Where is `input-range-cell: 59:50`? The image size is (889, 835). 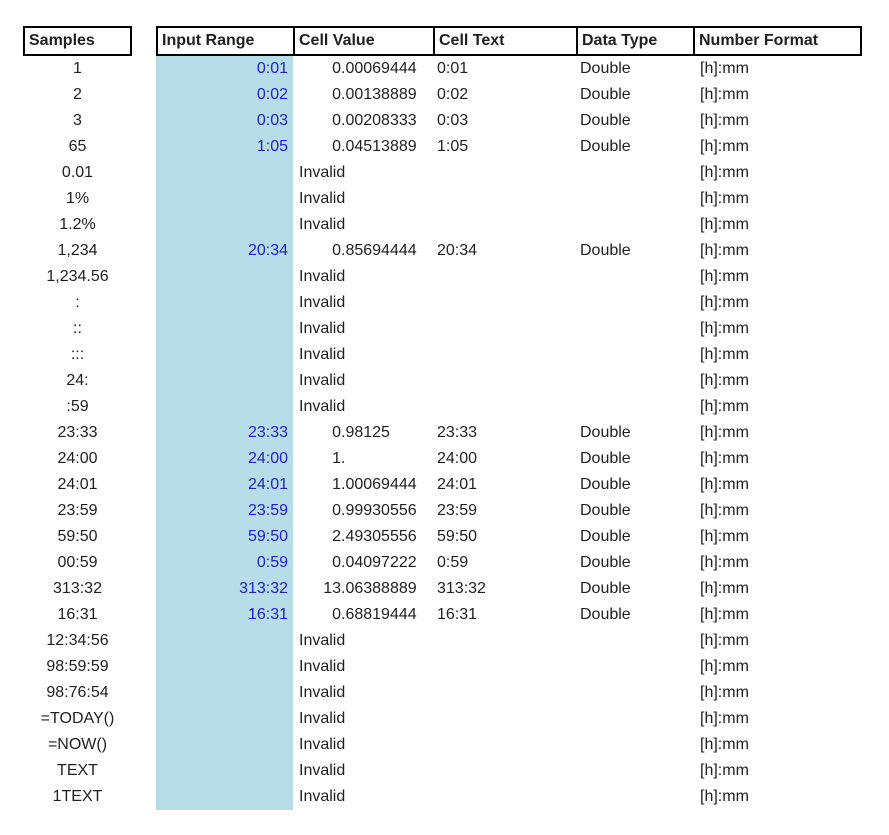
input-range-cell: 59:50 is located at coordinates (267, 536).